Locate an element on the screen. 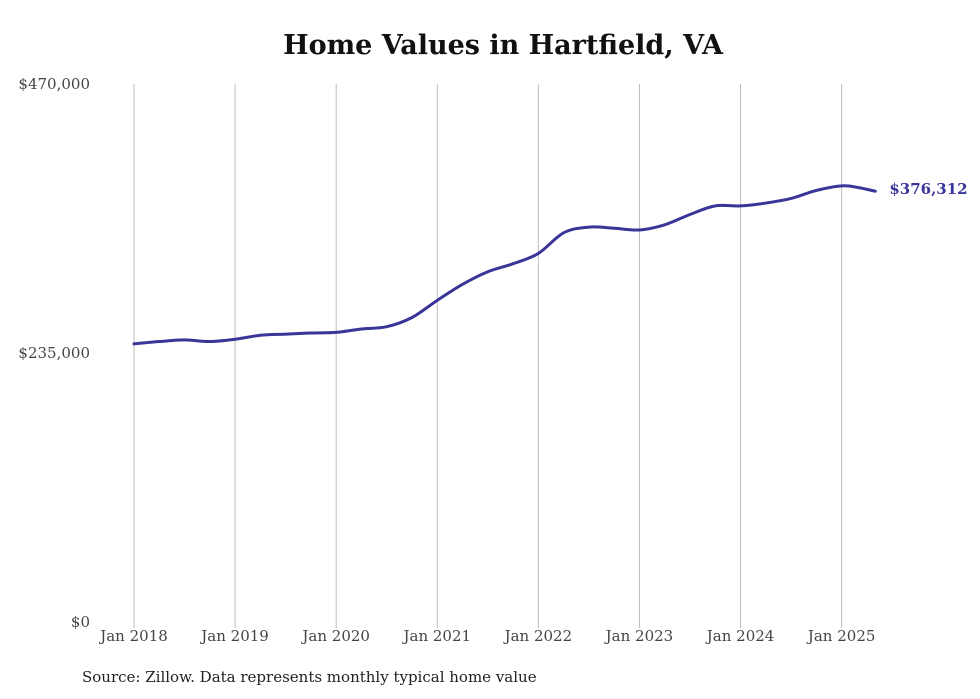 Image resolution: width=980 pixels, height=699 pixels. x-tick-label: Jan 2024 is located at coordinates (740, 636).